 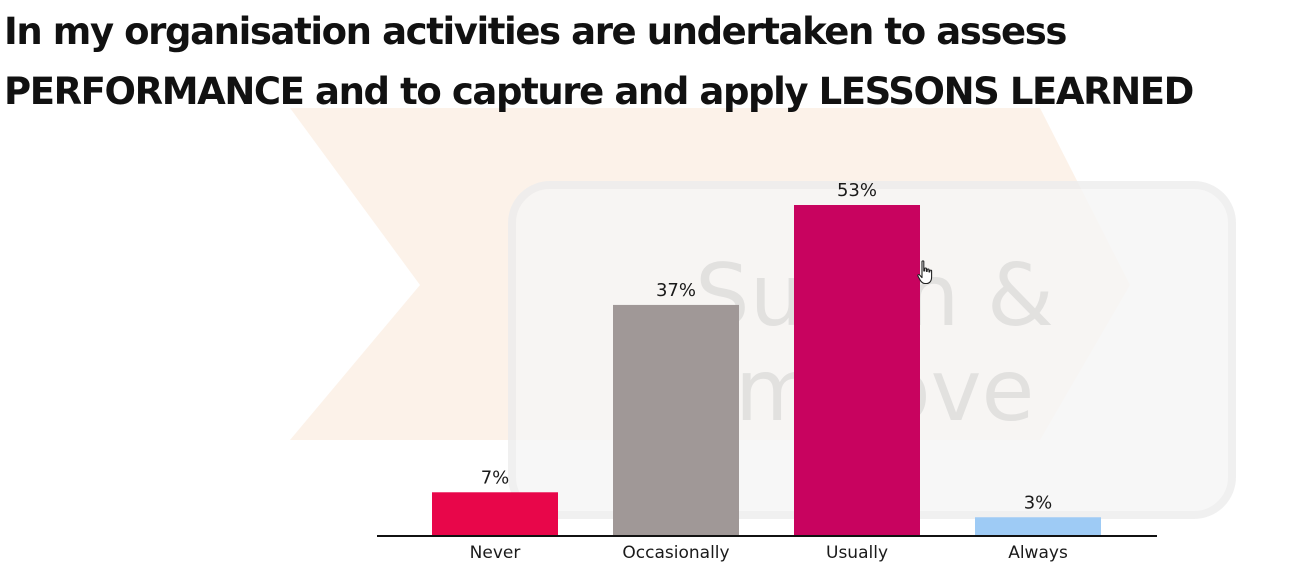 What do you see at coordinates (675, 553) in the screenshot?
I see `category-label-occasionally: Occasionally` at bounding box center [675, 553].